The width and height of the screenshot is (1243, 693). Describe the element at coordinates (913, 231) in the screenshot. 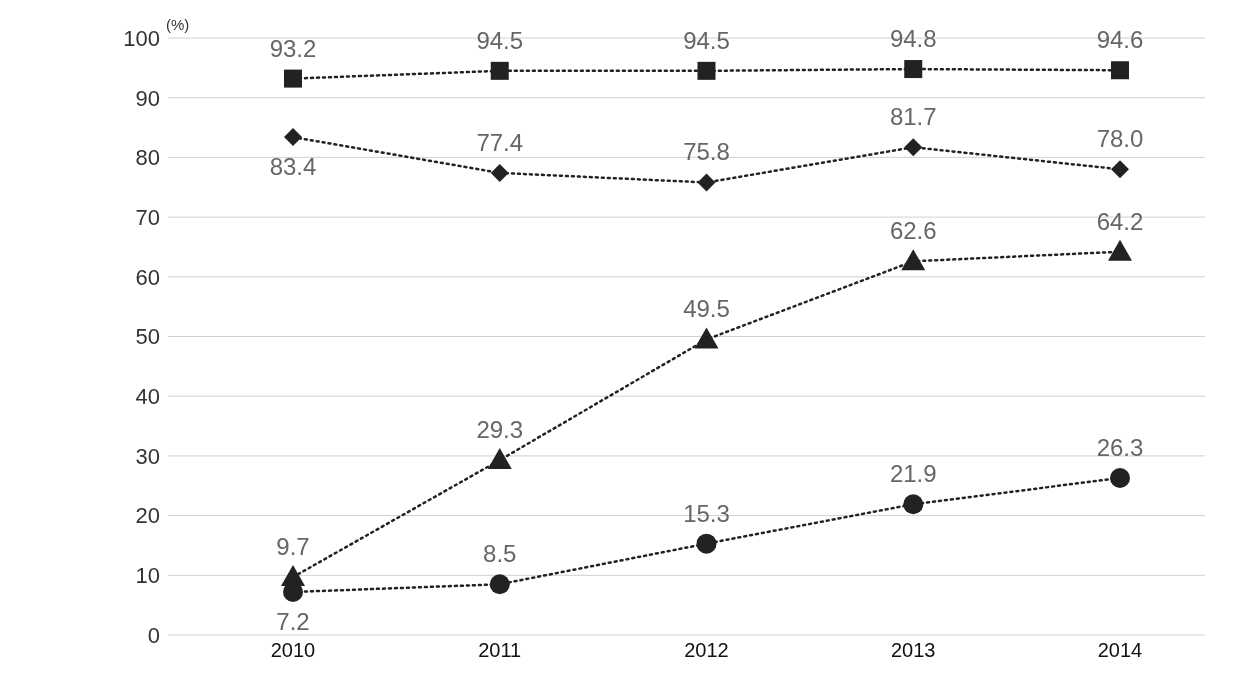

I see `data-label: 62.6` at that location.